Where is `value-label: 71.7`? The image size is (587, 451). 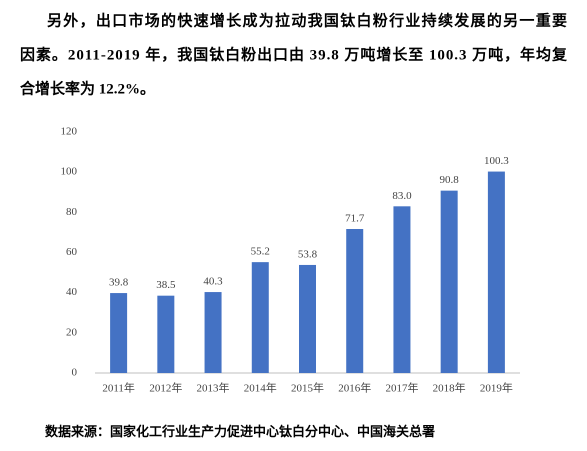 value-label: 71.7 is located at coordinates (355, 219).